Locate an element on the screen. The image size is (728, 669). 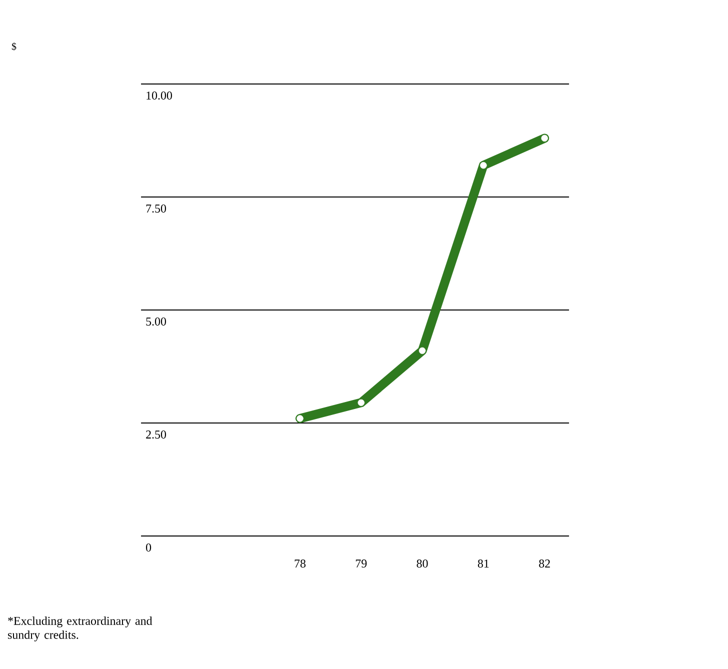
x-tick-label: 80 is located at coordinates (422, 564).